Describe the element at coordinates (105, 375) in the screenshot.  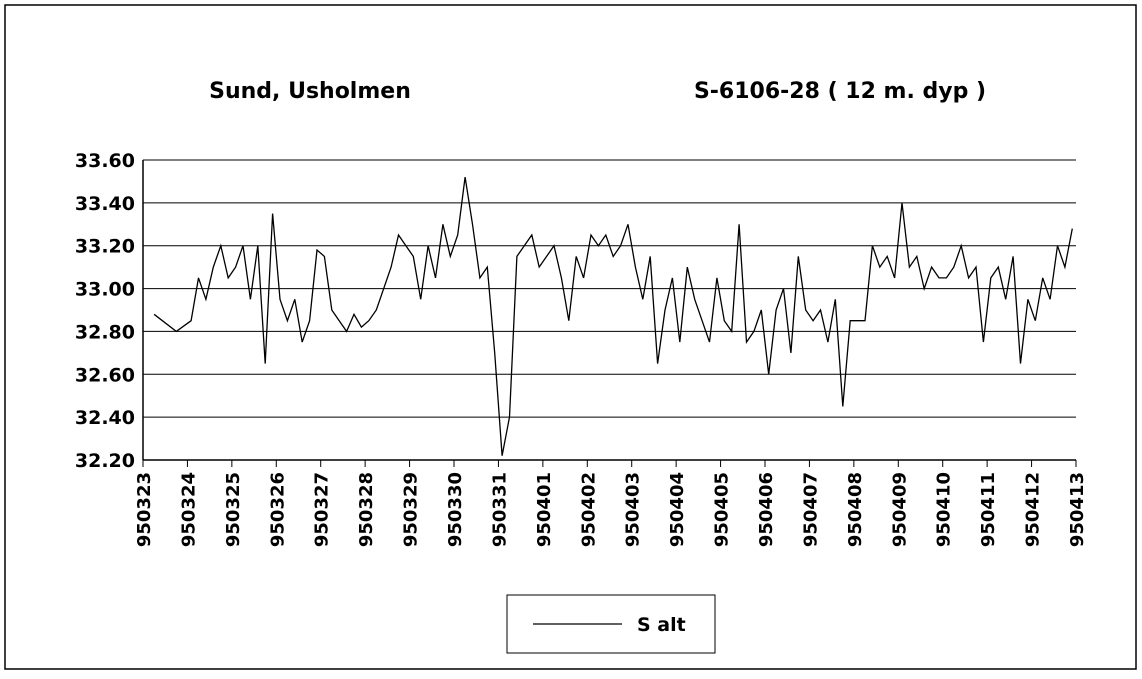
I see `y-tick-label: 32.60` at that location.